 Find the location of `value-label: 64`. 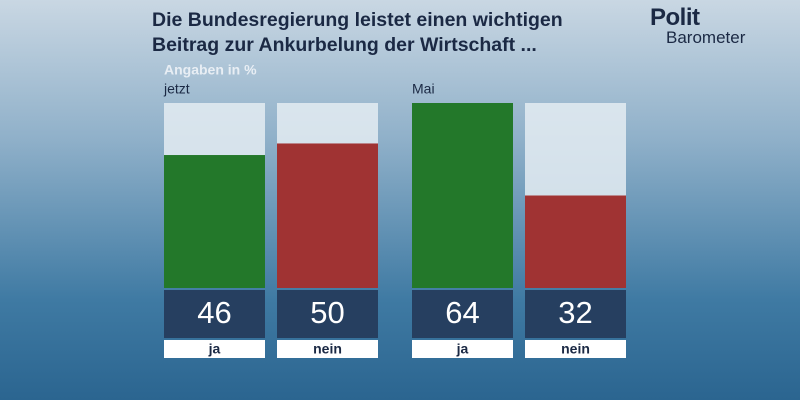

value-label: 64 is located at coordinates (462, 312).